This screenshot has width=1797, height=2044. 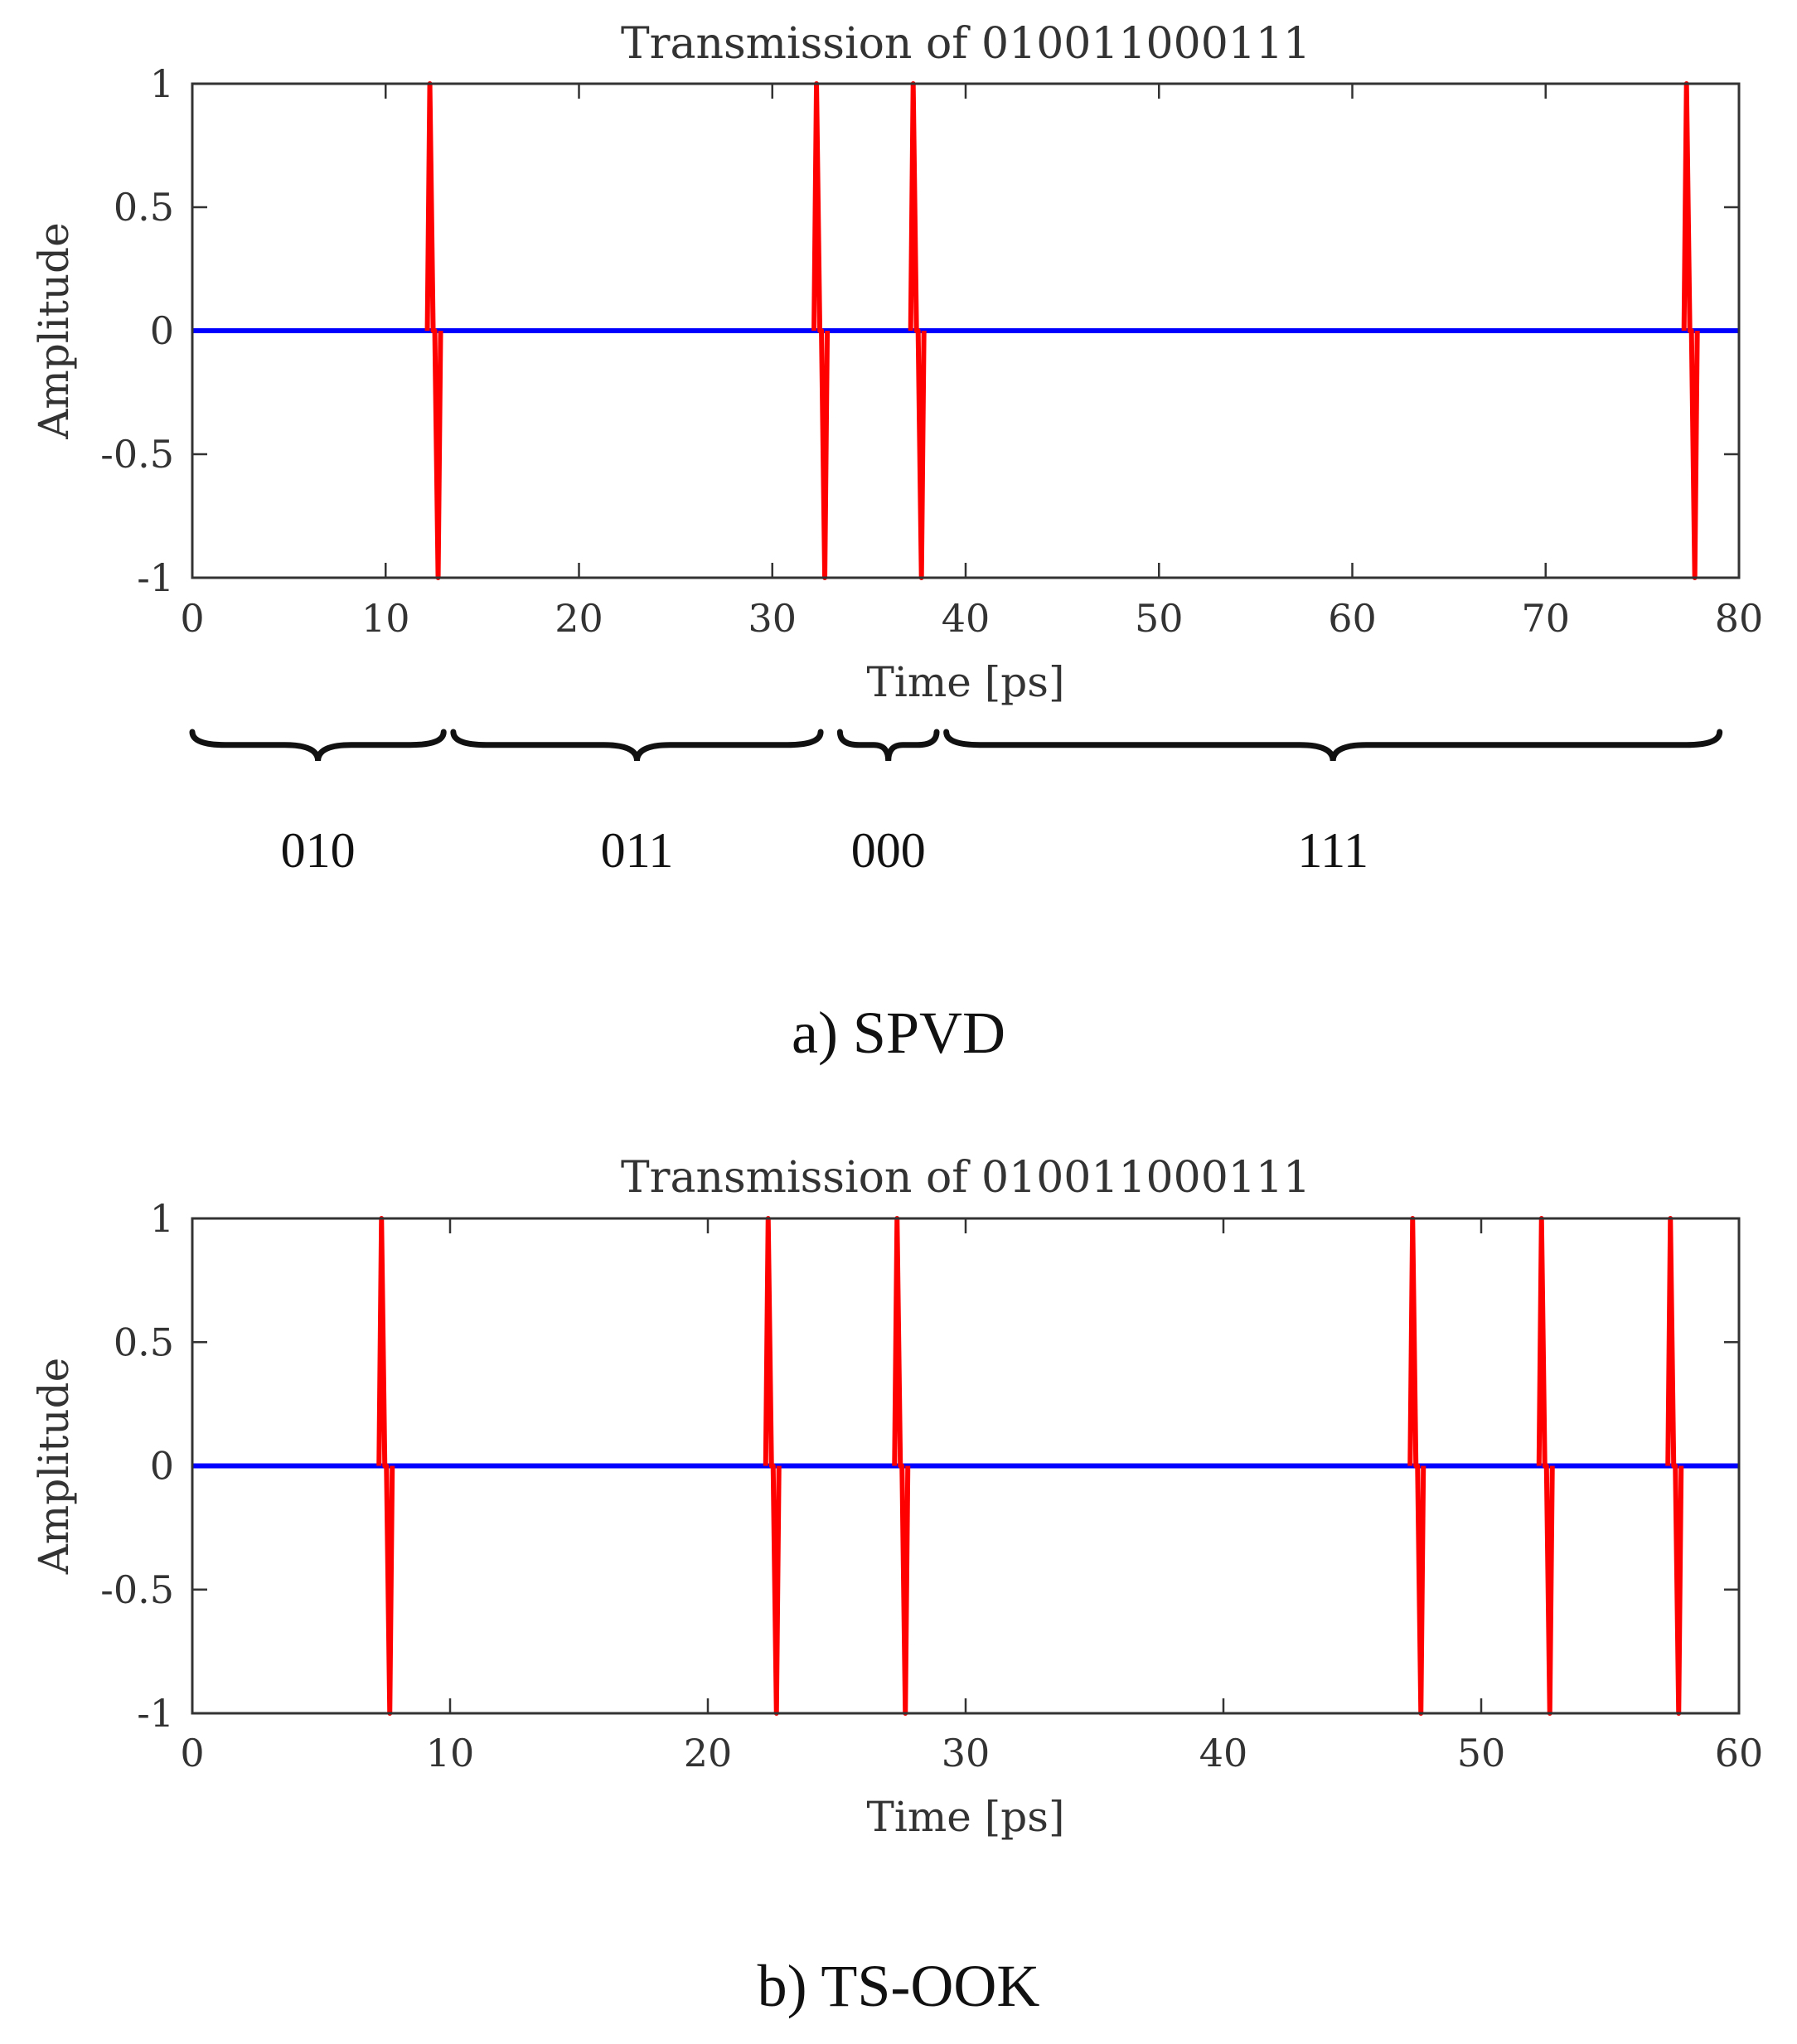 What do you see at coordinates (637, 850) in the screenshot?
I see `brace-label: 011` at bounding box center [637, 850].